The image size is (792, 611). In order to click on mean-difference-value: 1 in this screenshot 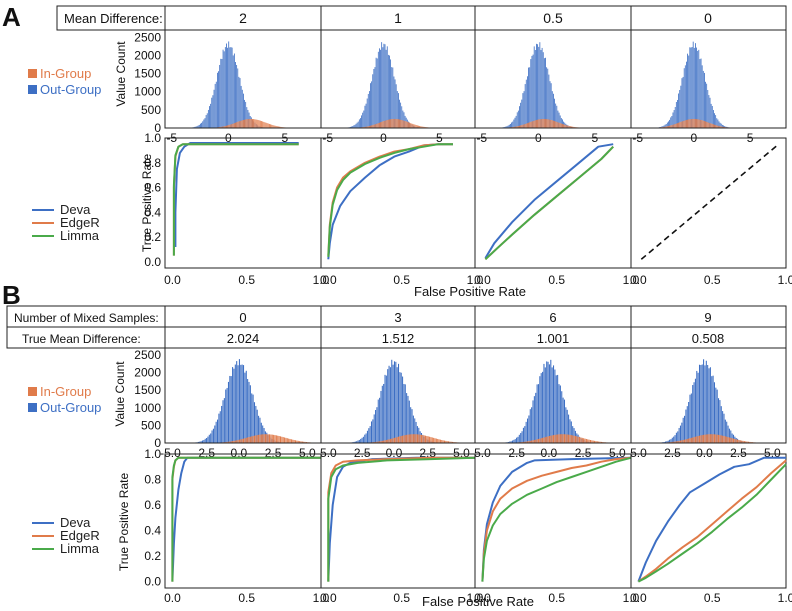, I will do `click(398, 18)`.